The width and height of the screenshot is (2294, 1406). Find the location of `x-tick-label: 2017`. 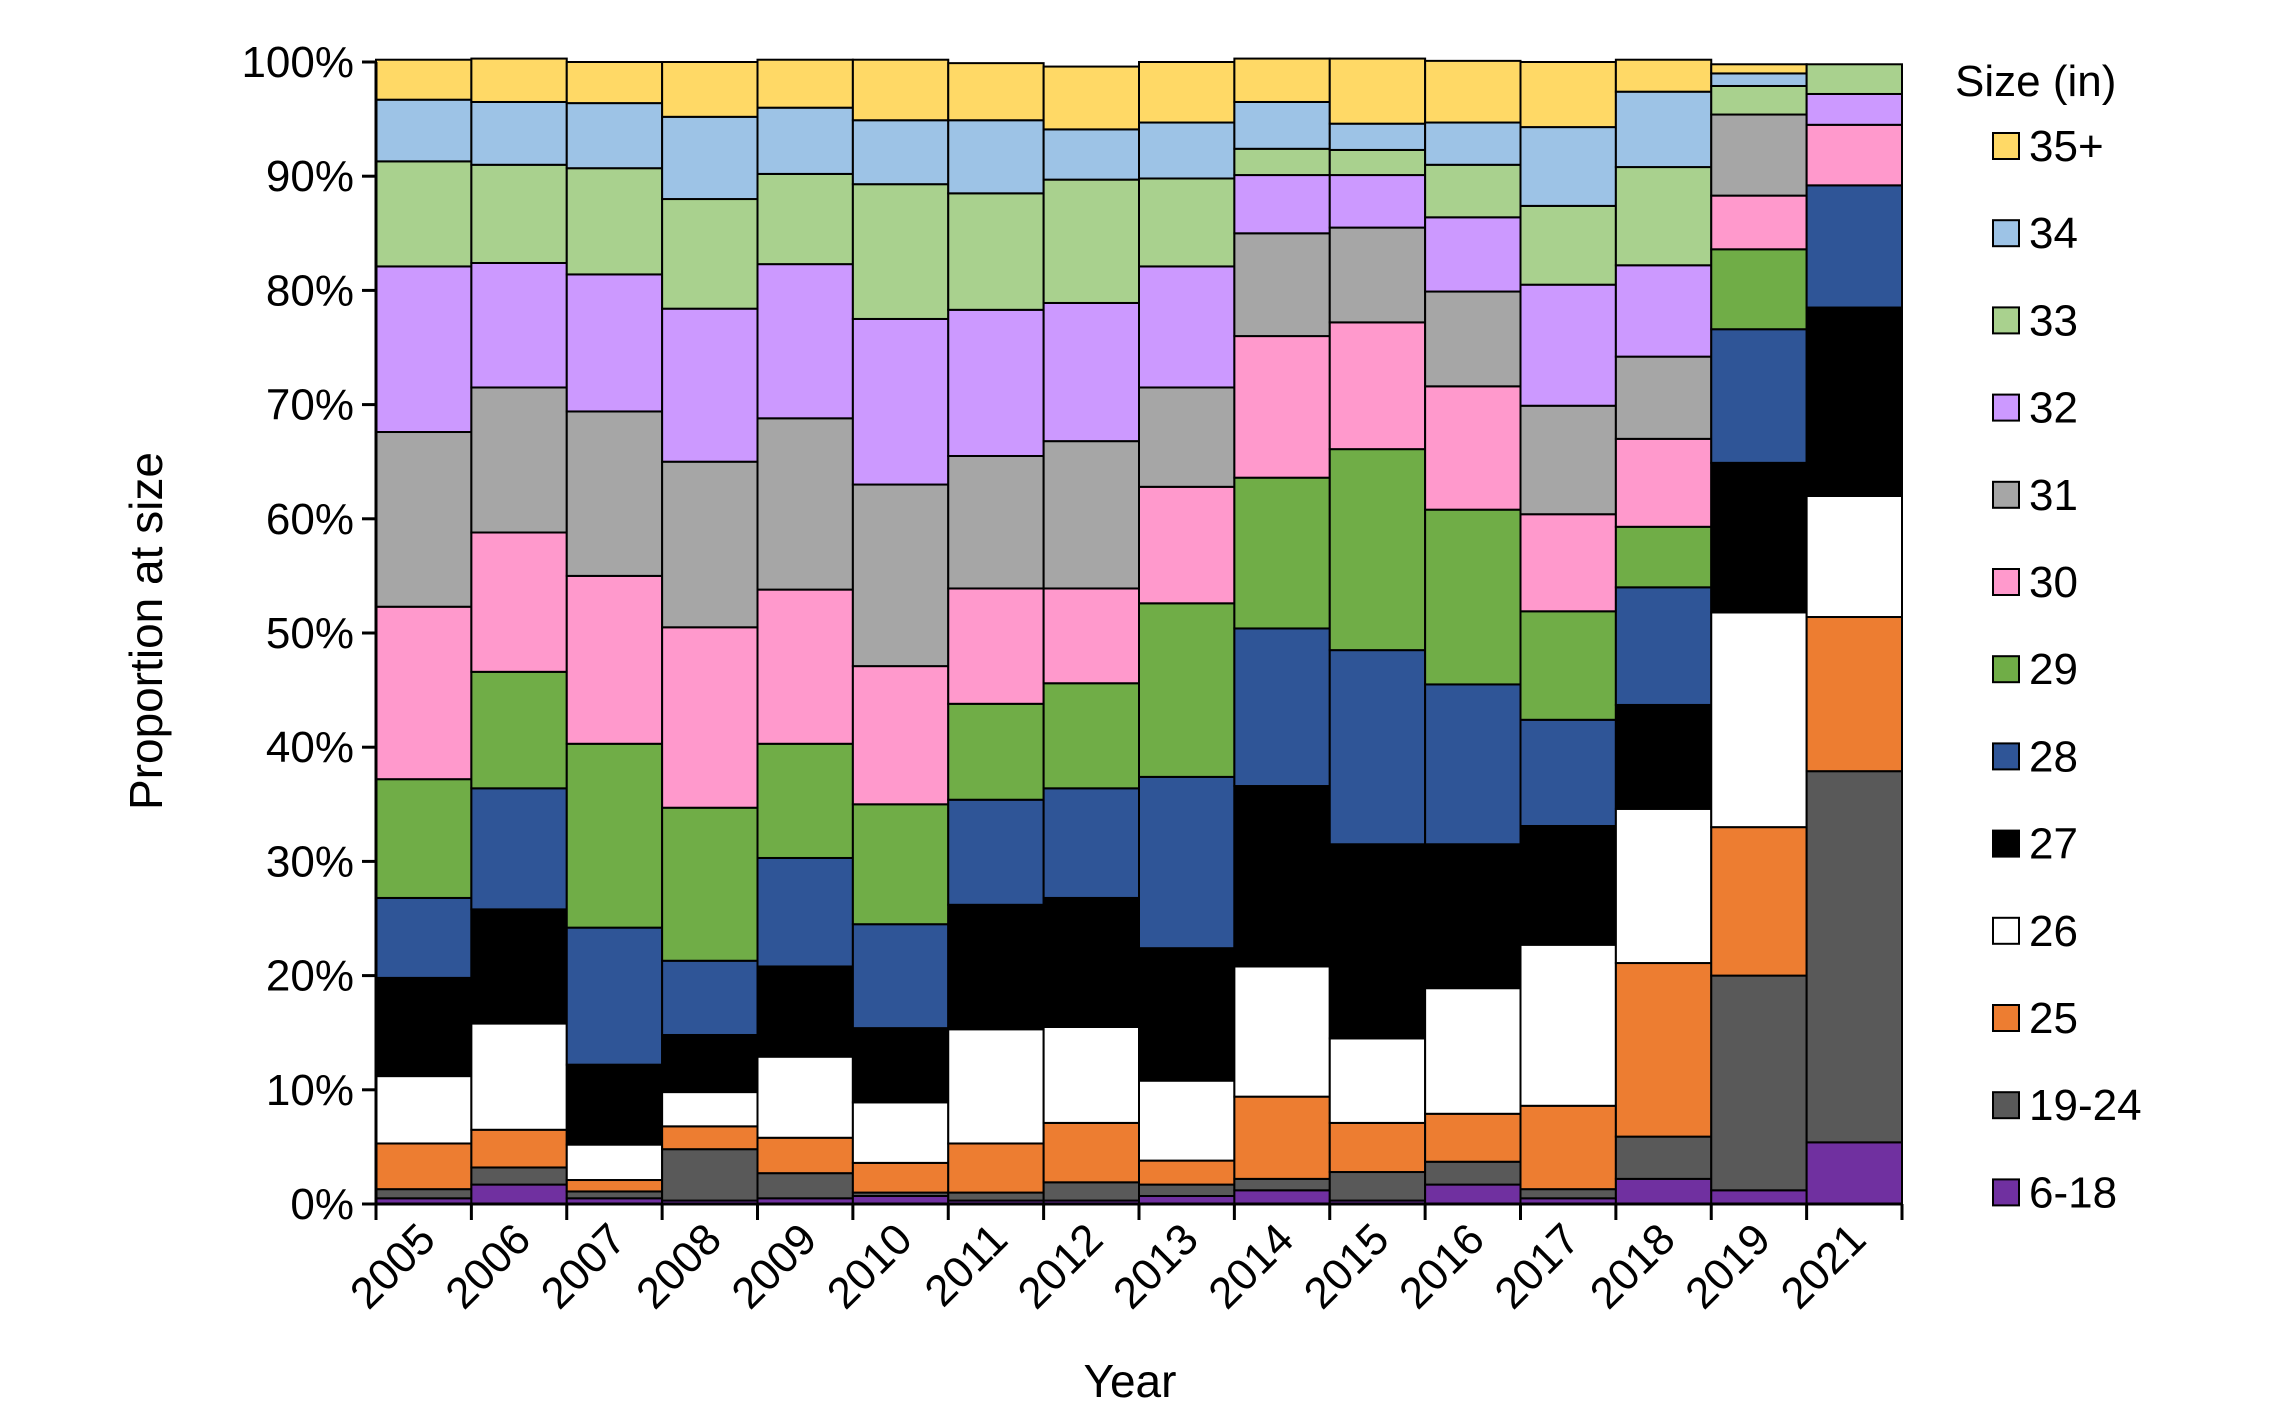

x-tick-label: 2017 is located at coordinates (1537, 1266).